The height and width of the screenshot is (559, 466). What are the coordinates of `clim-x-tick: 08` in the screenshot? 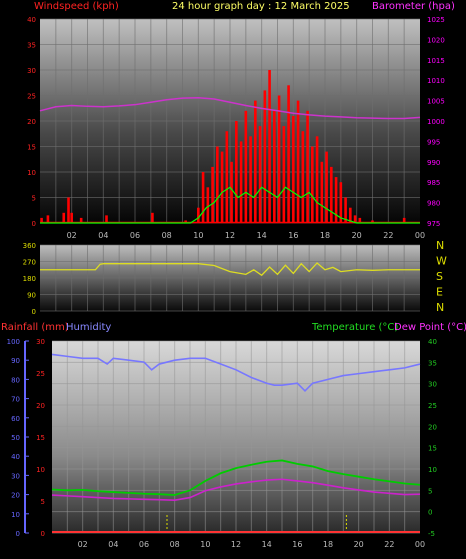 It's located at (175, 544).